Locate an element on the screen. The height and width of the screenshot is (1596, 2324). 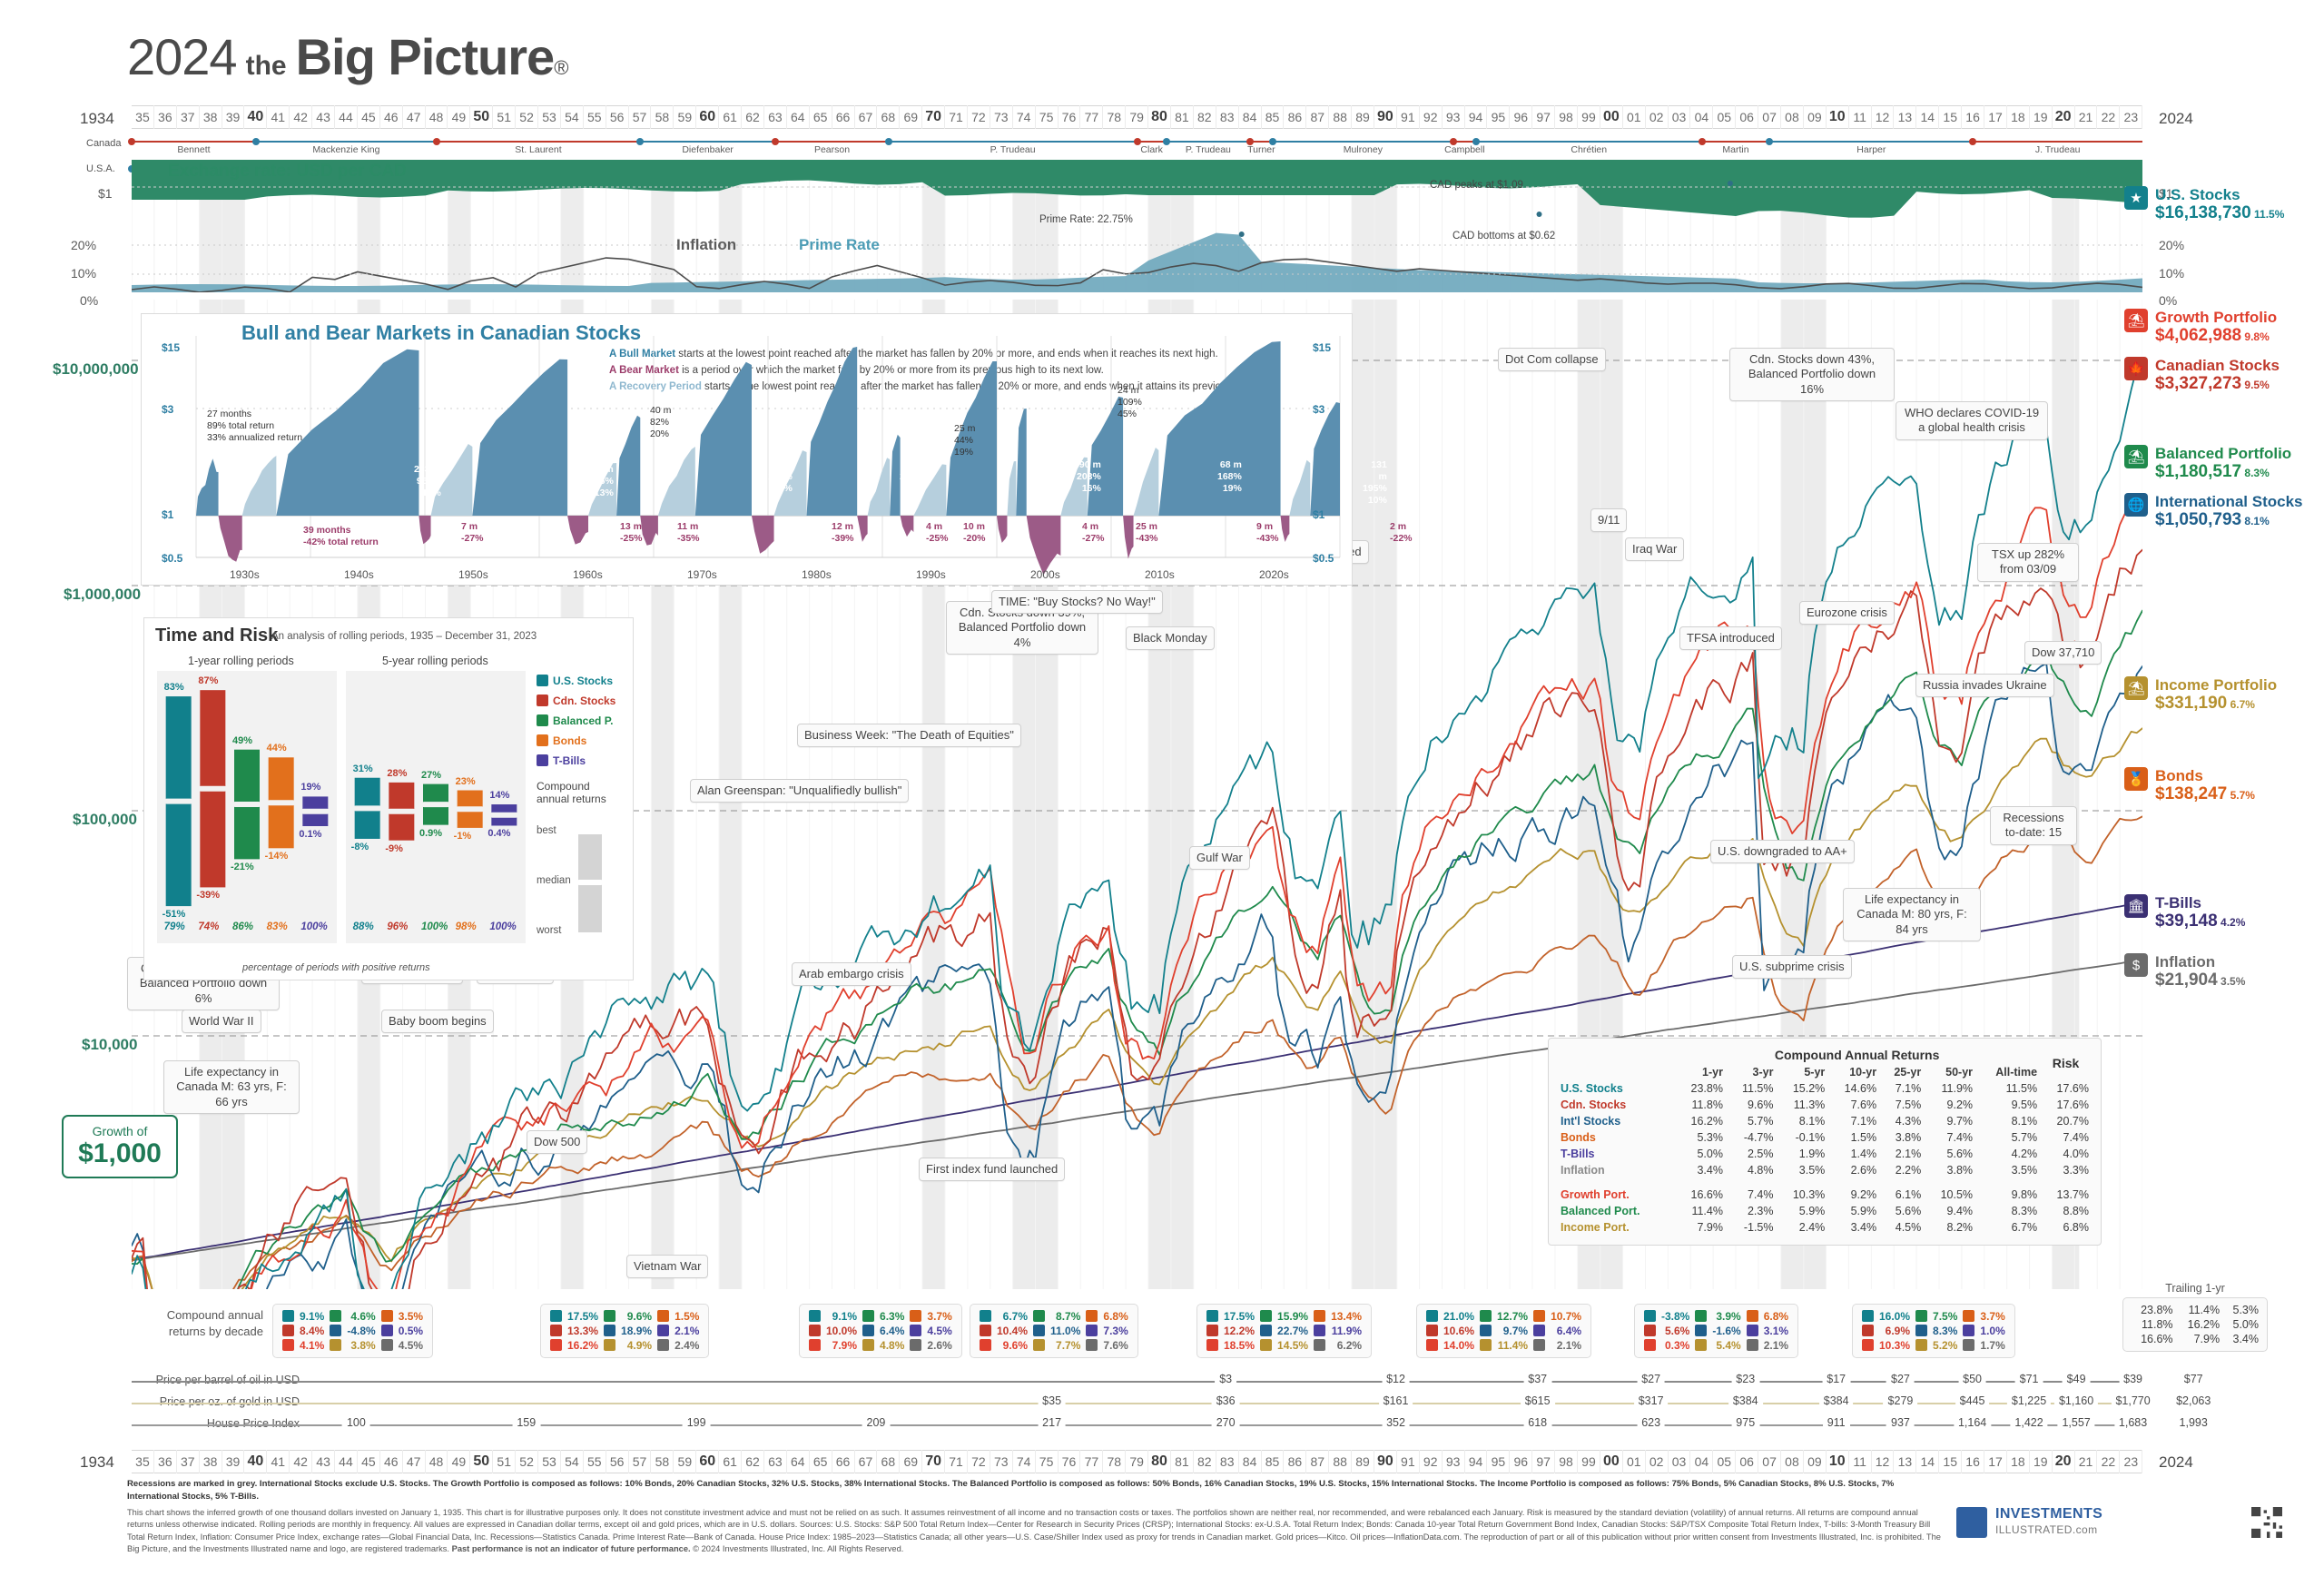
commodity-value: $49 is located at coordinates (2076, 1379).